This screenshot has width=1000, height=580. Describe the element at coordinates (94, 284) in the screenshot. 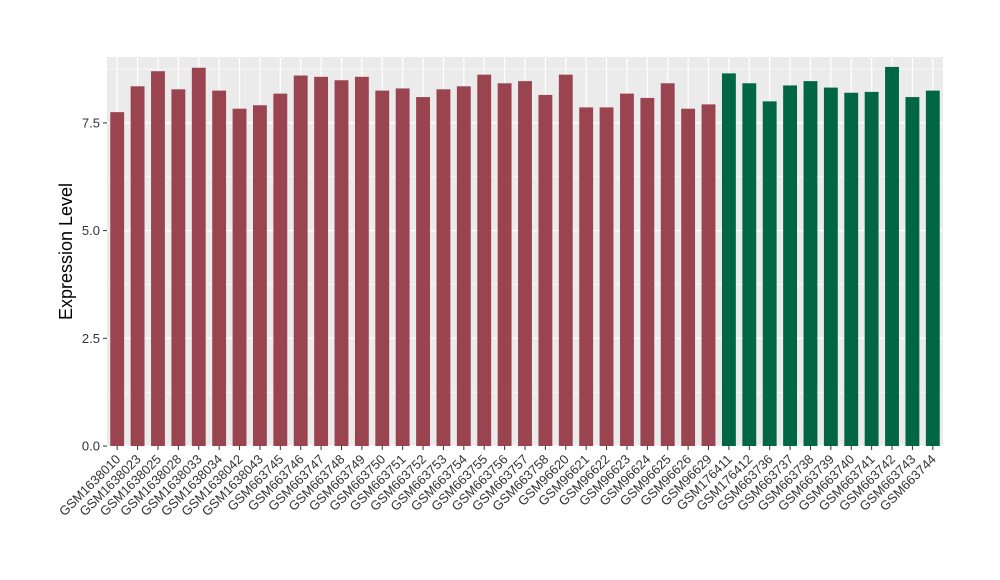

I see `y-axis: 0.0 2.5 5.0 7.5` at that location.